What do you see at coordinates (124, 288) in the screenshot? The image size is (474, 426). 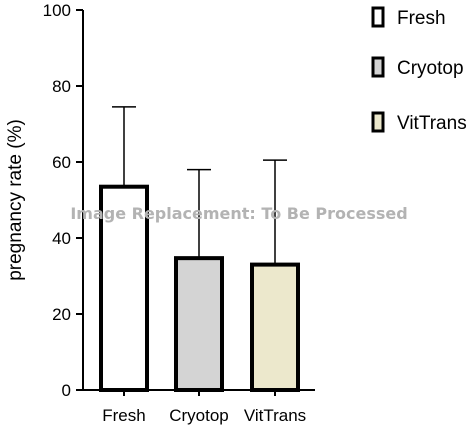 I see `bar-fresh` at bounding box center [124, 288].